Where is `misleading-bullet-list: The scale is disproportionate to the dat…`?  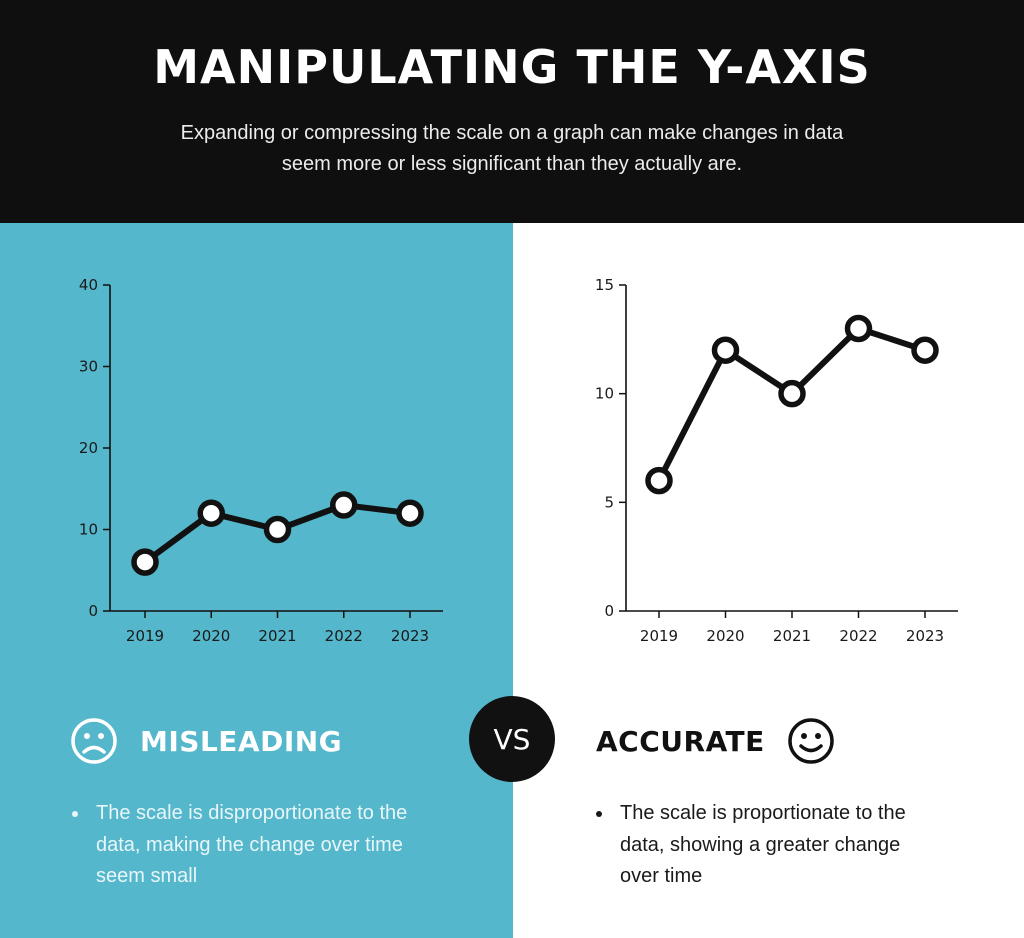
misleading-bullet-list: The scale is disproportionate to the dat… is located at coordinates (252, 845).